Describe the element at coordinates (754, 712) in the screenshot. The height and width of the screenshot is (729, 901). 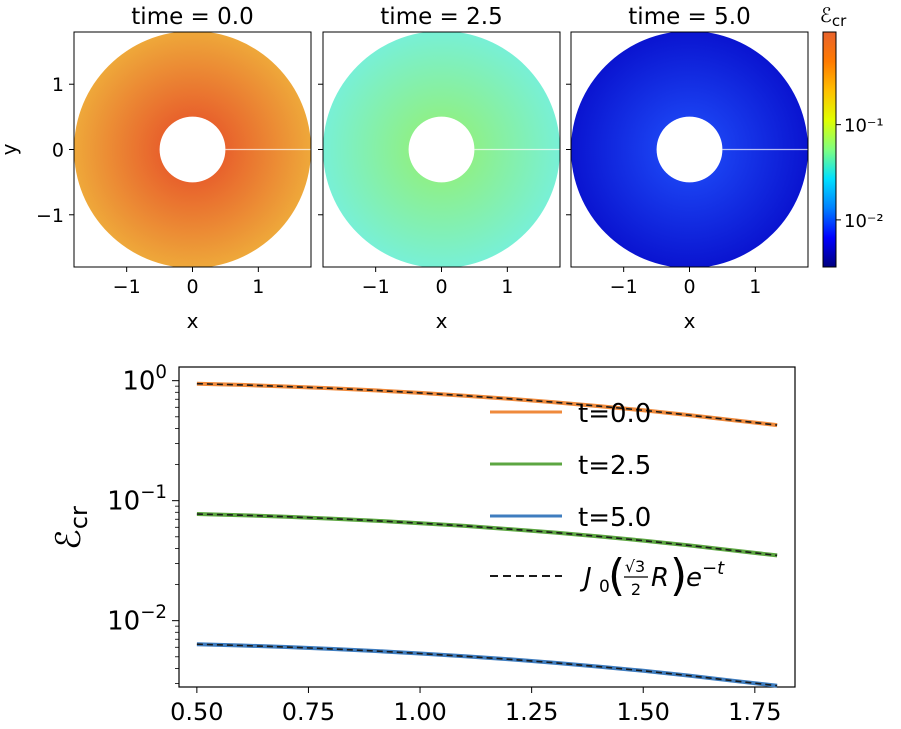
I see `x-tick-label: 1.75` at that location.